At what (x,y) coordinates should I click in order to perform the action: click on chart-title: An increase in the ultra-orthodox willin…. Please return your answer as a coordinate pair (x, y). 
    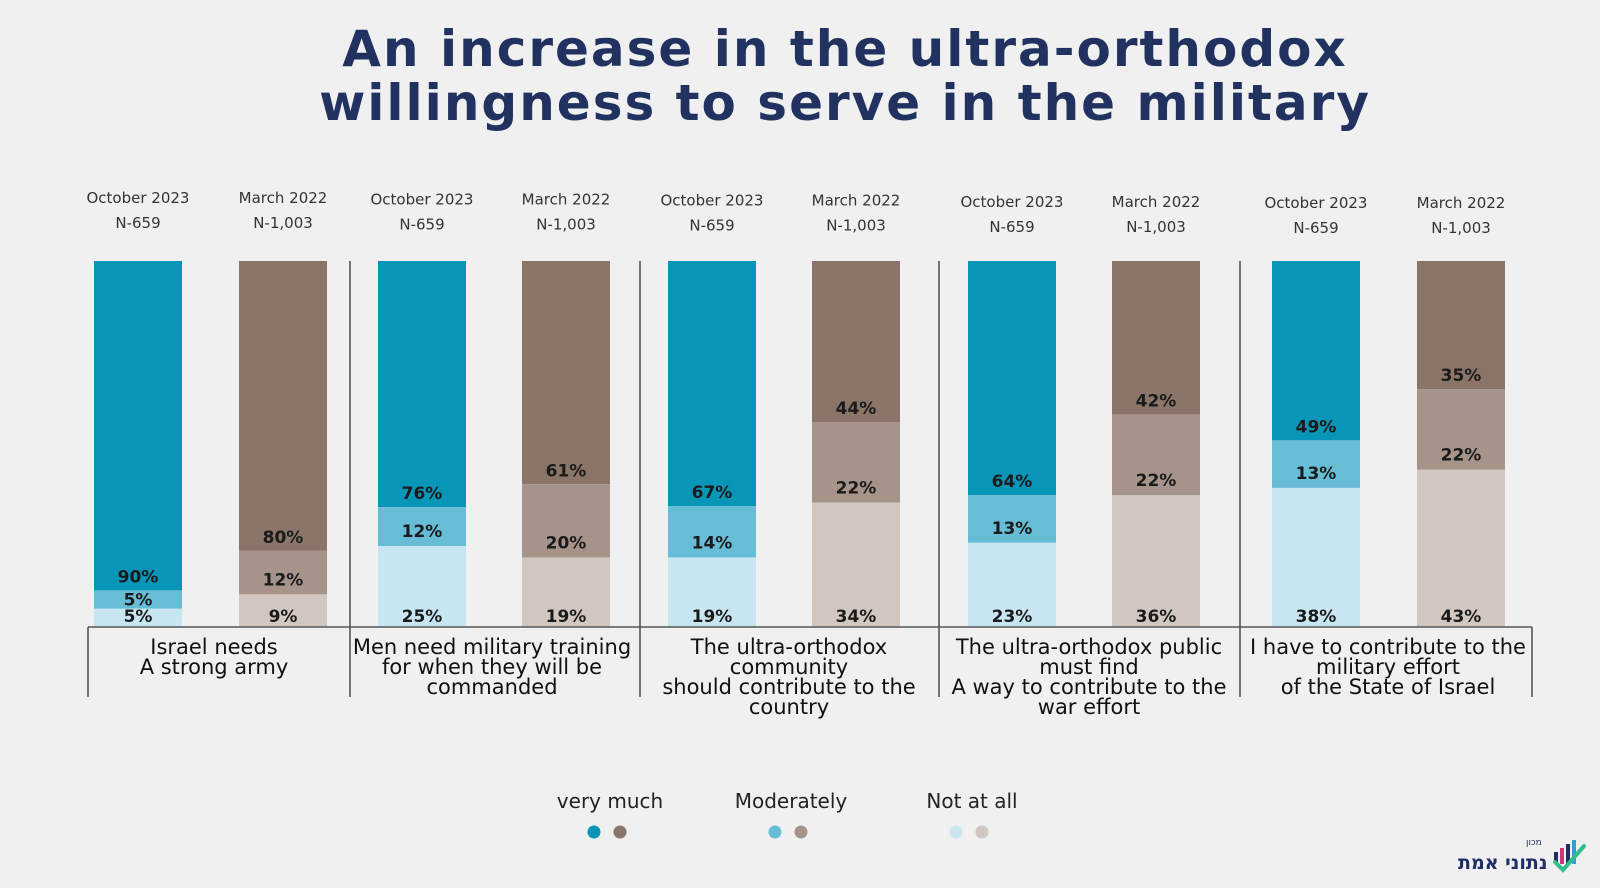
    Looking at the image, I should click on (800, 76).